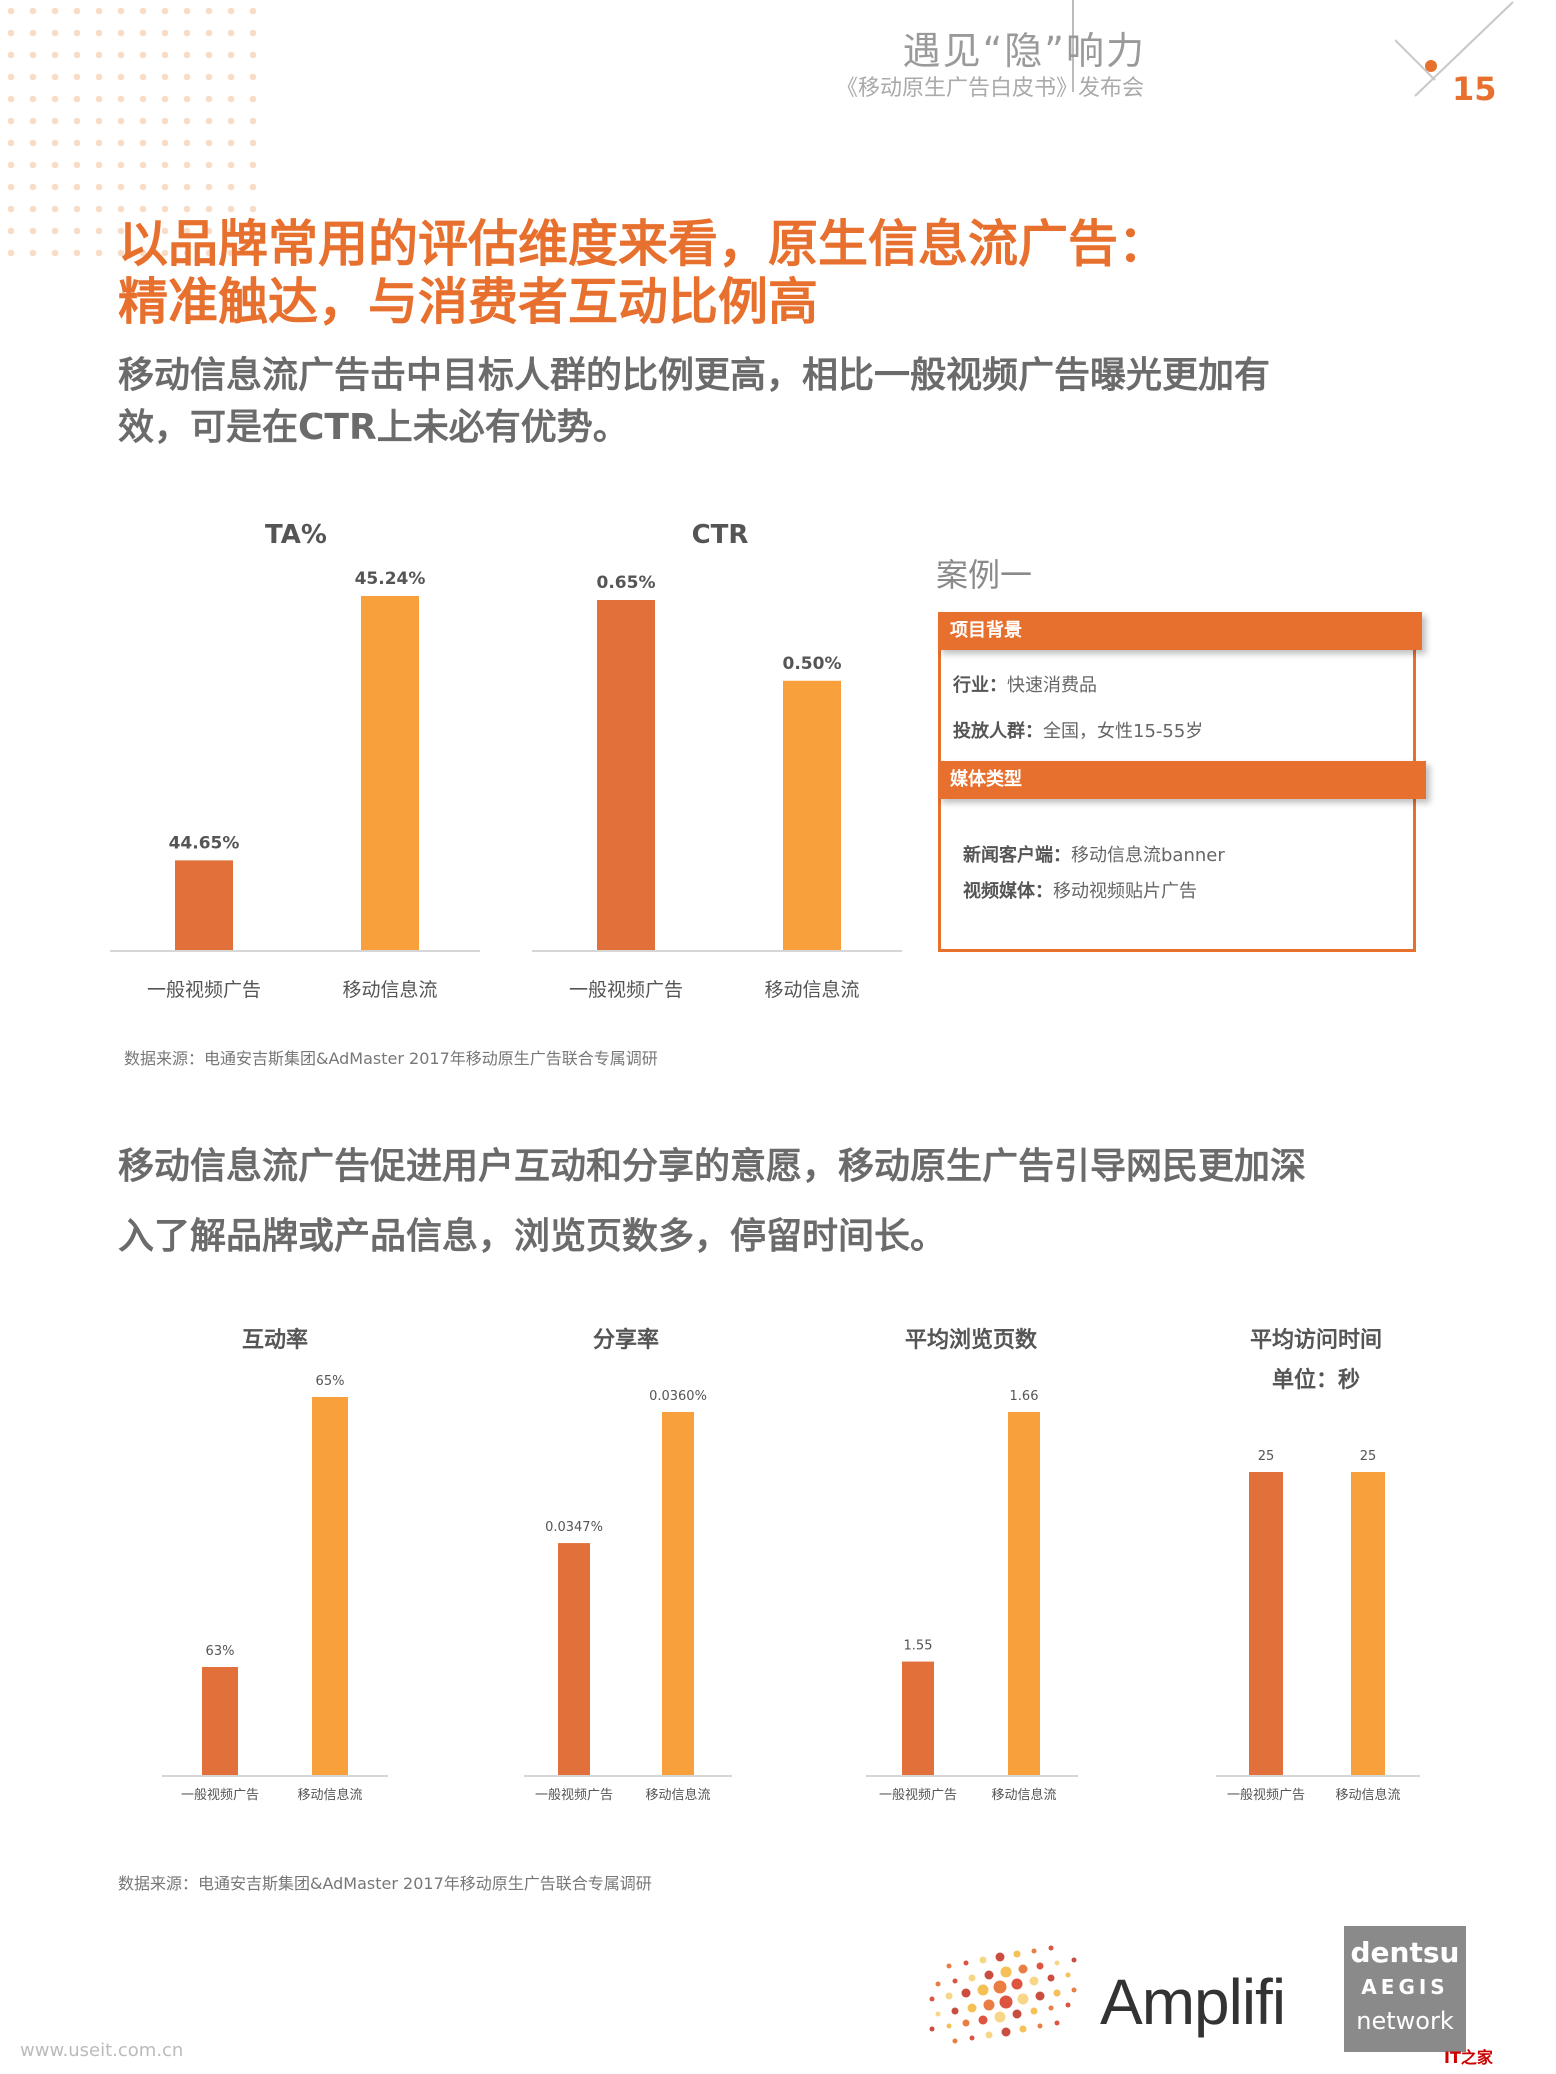 Image resolution: width=1556 pixels, height=2074 pixels. Describe the element at coordinates (1405, 2021) in the screenshot. I see `dentsu-logo-line-3: network` at that location.